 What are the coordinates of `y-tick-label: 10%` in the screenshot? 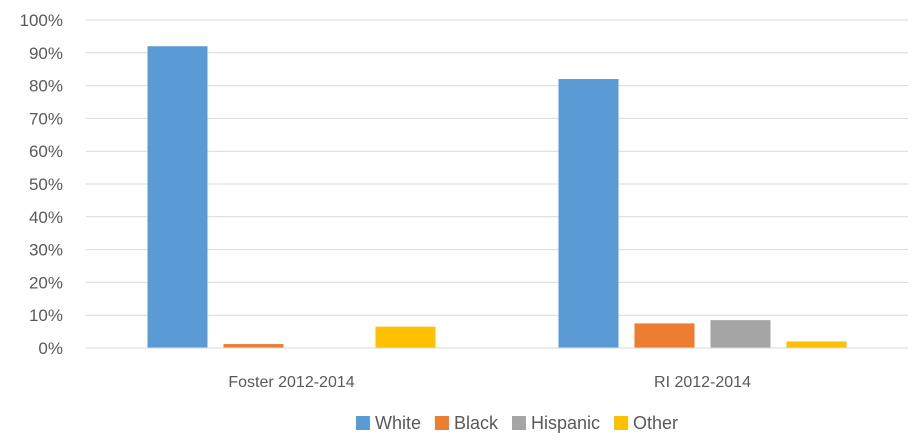 It's located at (46, 315).